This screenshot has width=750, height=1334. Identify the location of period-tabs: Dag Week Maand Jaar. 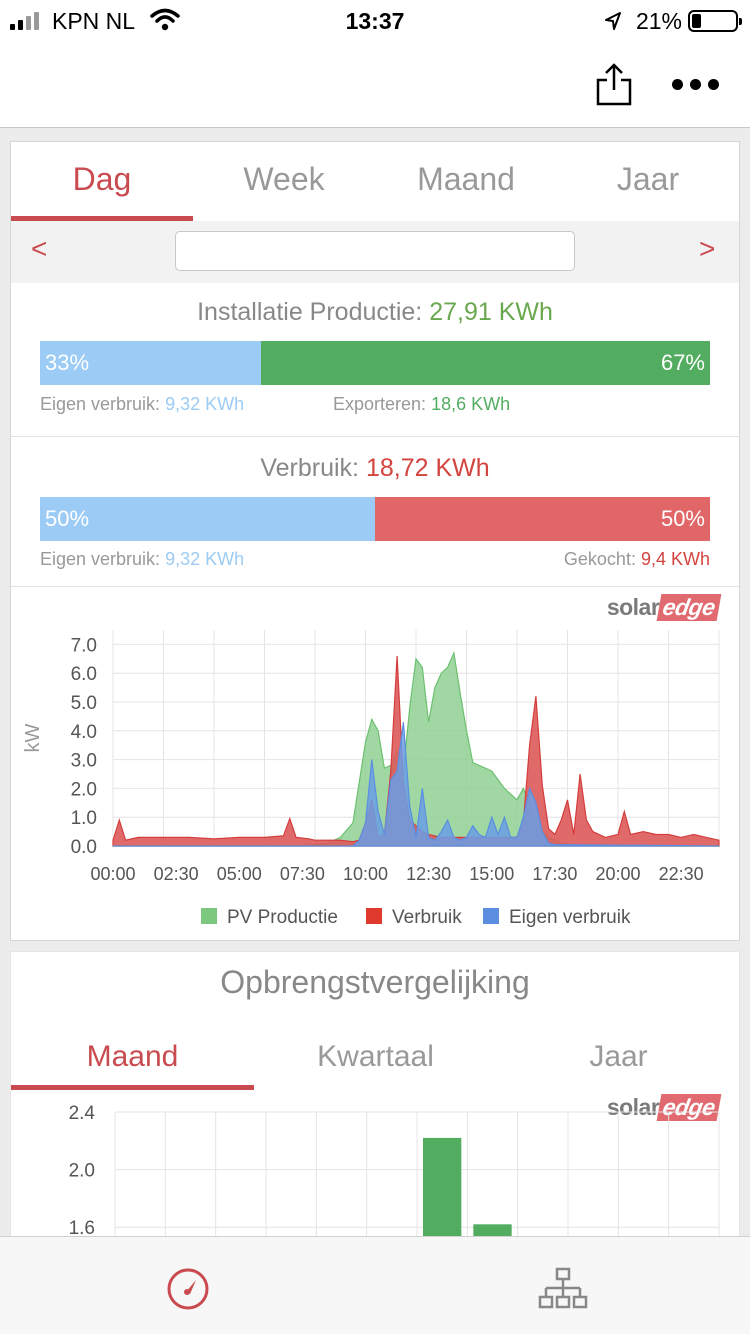
(375, 181).